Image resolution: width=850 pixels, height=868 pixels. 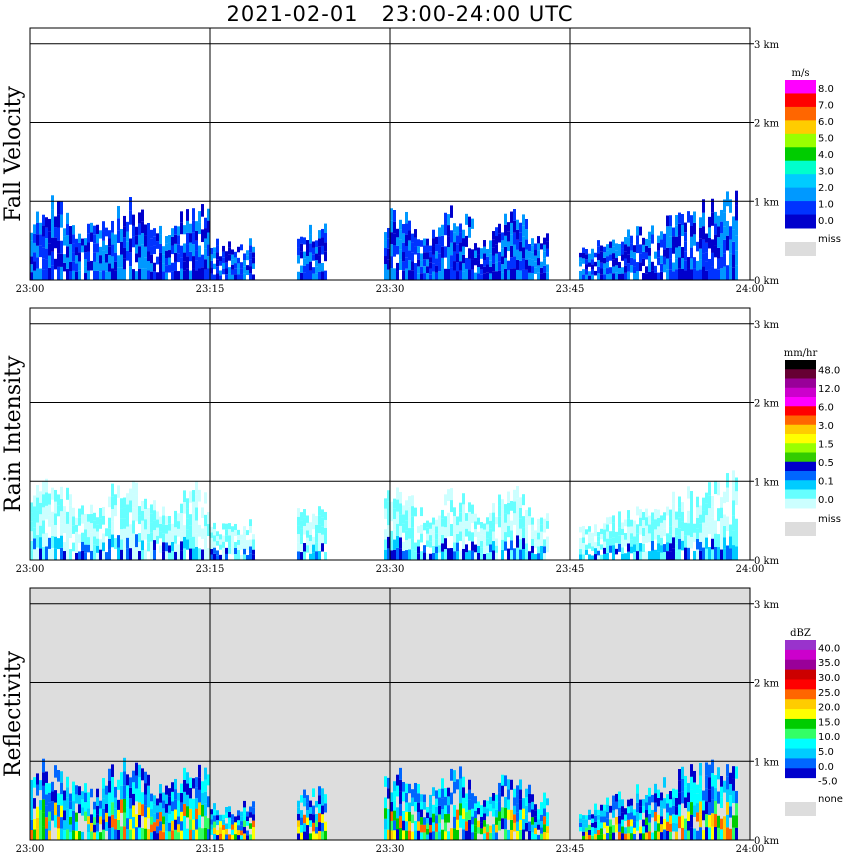 I want to click on colorbar-label: 12.0, so click(x=829, y=389).